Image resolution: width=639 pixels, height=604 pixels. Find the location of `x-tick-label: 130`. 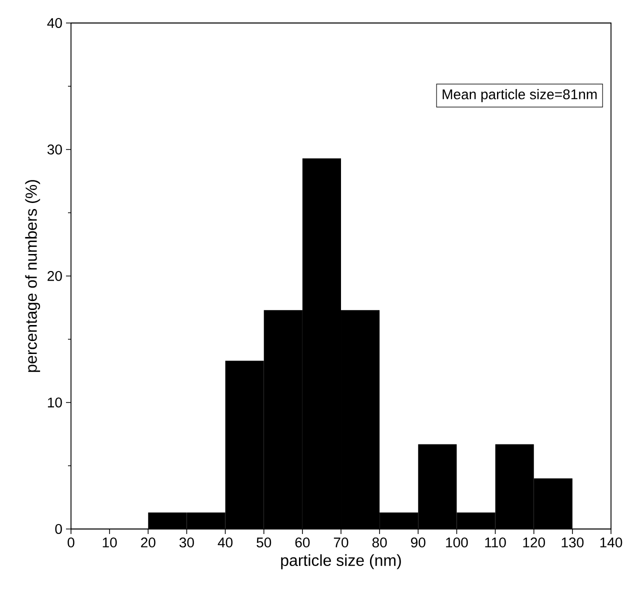

x-tick-label: 130 is located at coordinates (573, 543).